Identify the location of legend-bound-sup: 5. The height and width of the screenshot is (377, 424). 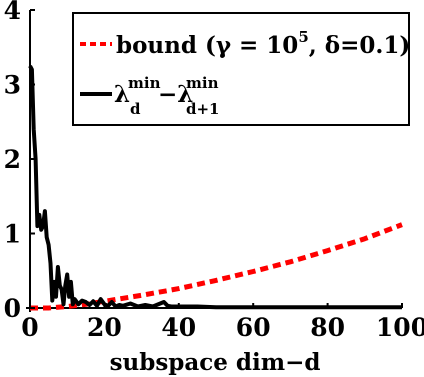
(303, 37).